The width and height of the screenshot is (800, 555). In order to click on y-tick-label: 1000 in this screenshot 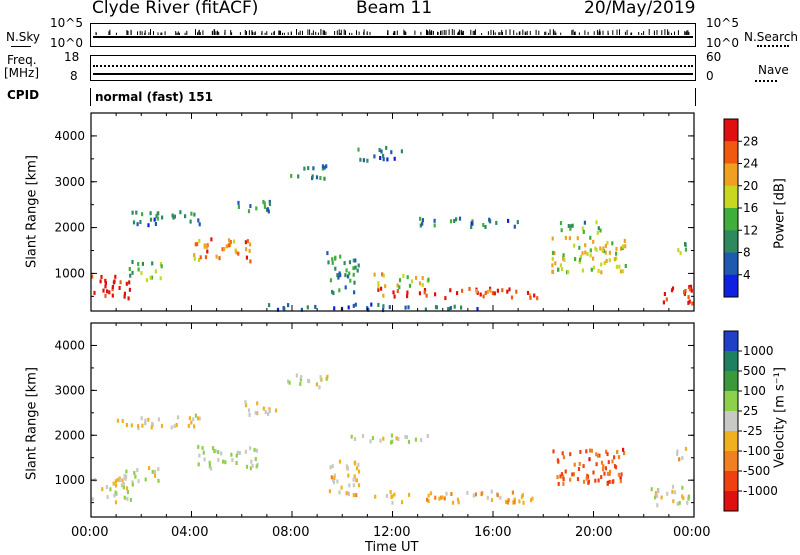, I will do `click(69, 273)`.